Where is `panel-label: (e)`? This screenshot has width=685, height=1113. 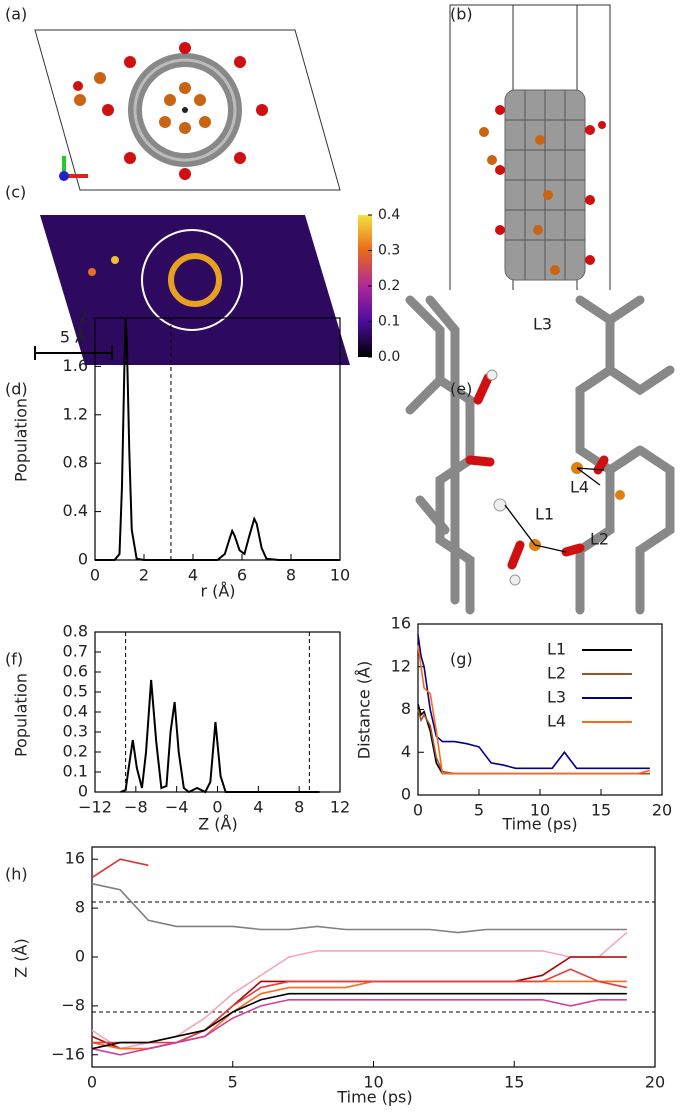
panel-label: (e) is located at coordinates (461, 389).